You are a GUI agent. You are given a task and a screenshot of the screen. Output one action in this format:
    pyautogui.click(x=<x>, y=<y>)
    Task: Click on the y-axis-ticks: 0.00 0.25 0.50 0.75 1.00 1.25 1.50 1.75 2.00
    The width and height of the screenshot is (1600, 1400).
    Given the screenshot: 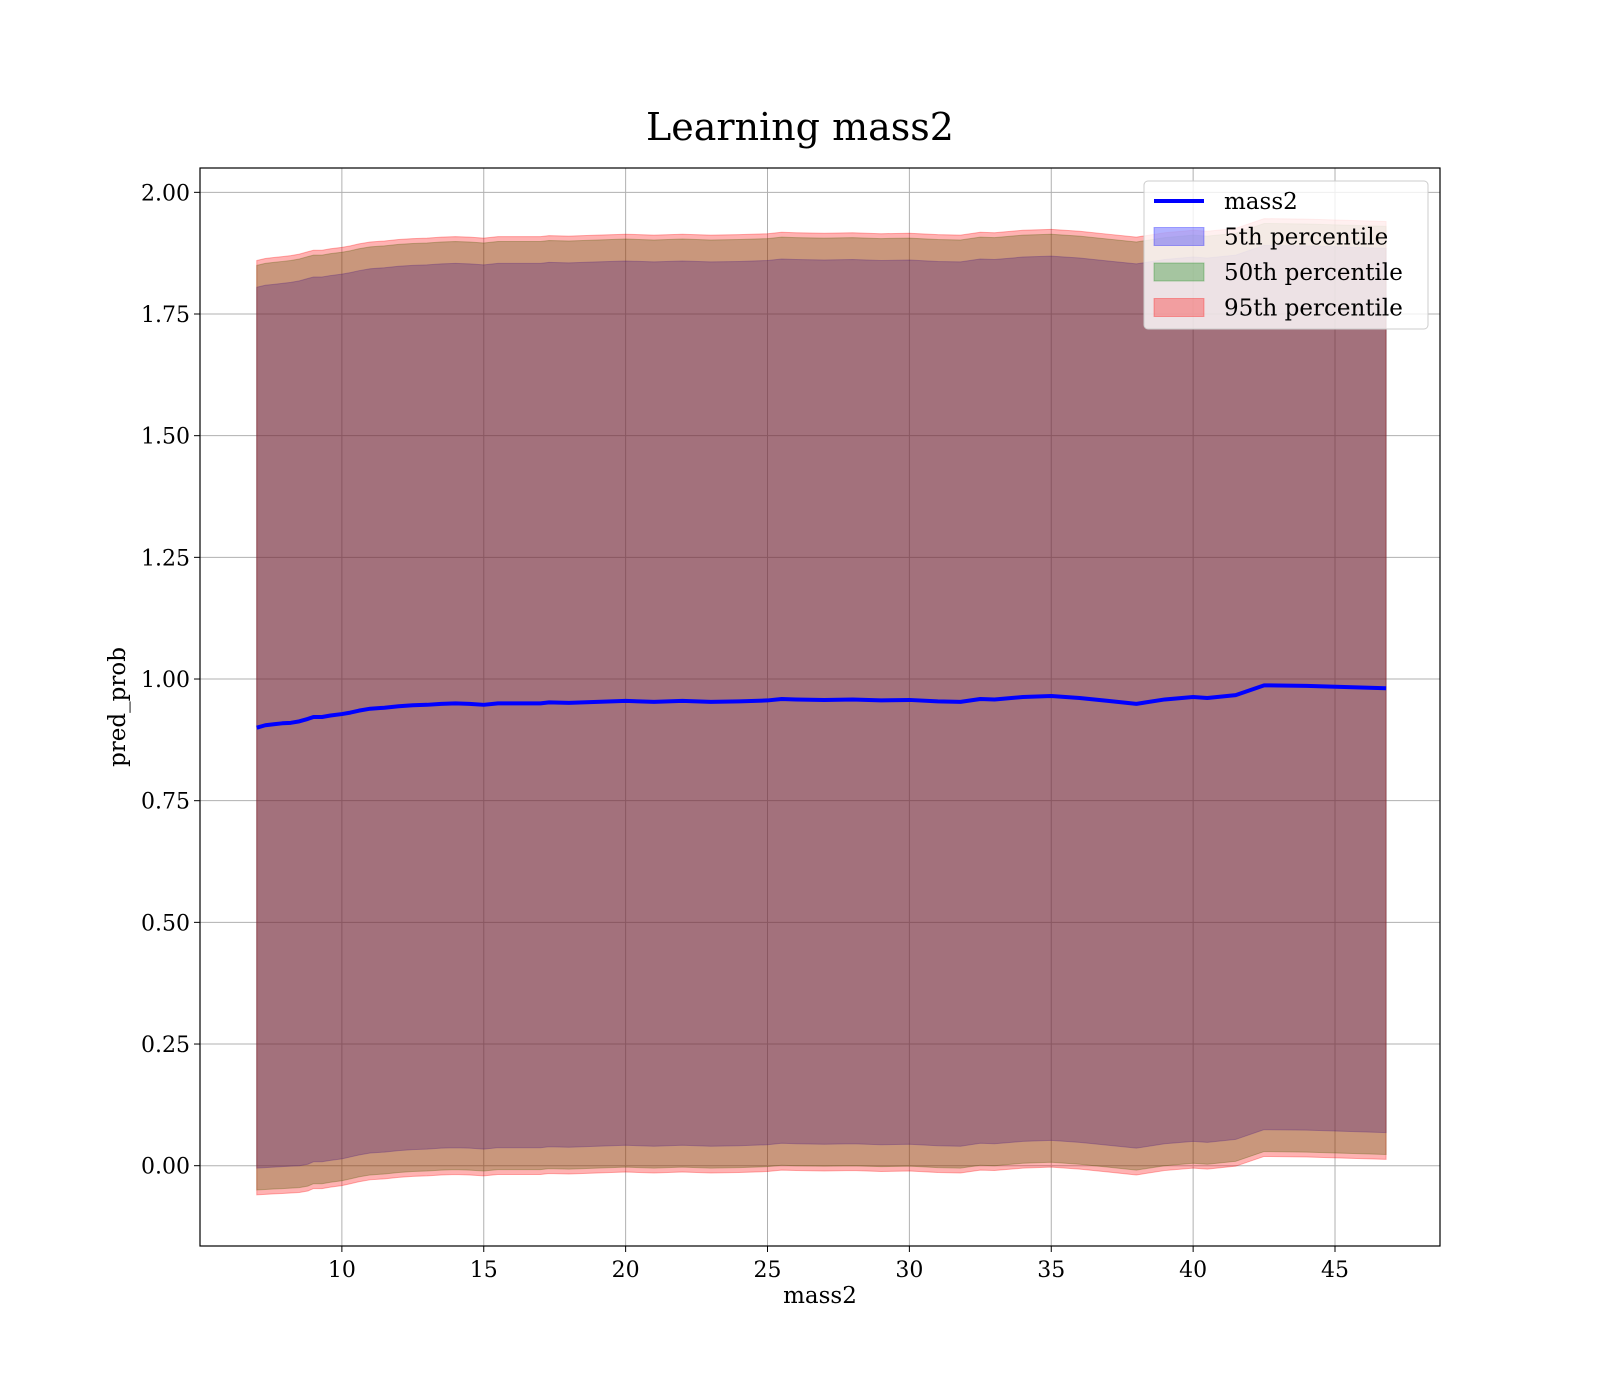 What is the action you would take?
    pyautogui.click(x=170, y=680)
    